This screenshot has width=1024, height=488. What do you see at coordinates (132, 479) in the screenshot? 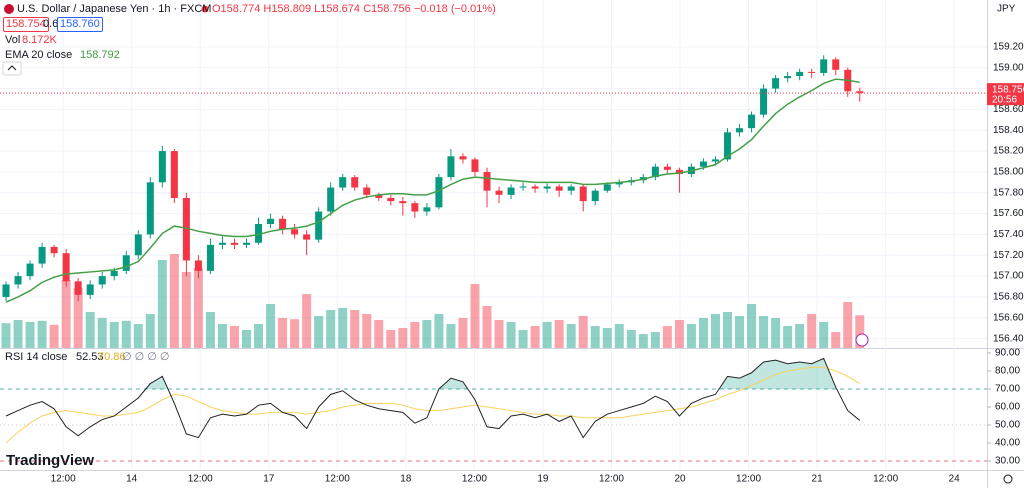
I see `x-tick-label: 14` at bounding box center [132, 479].